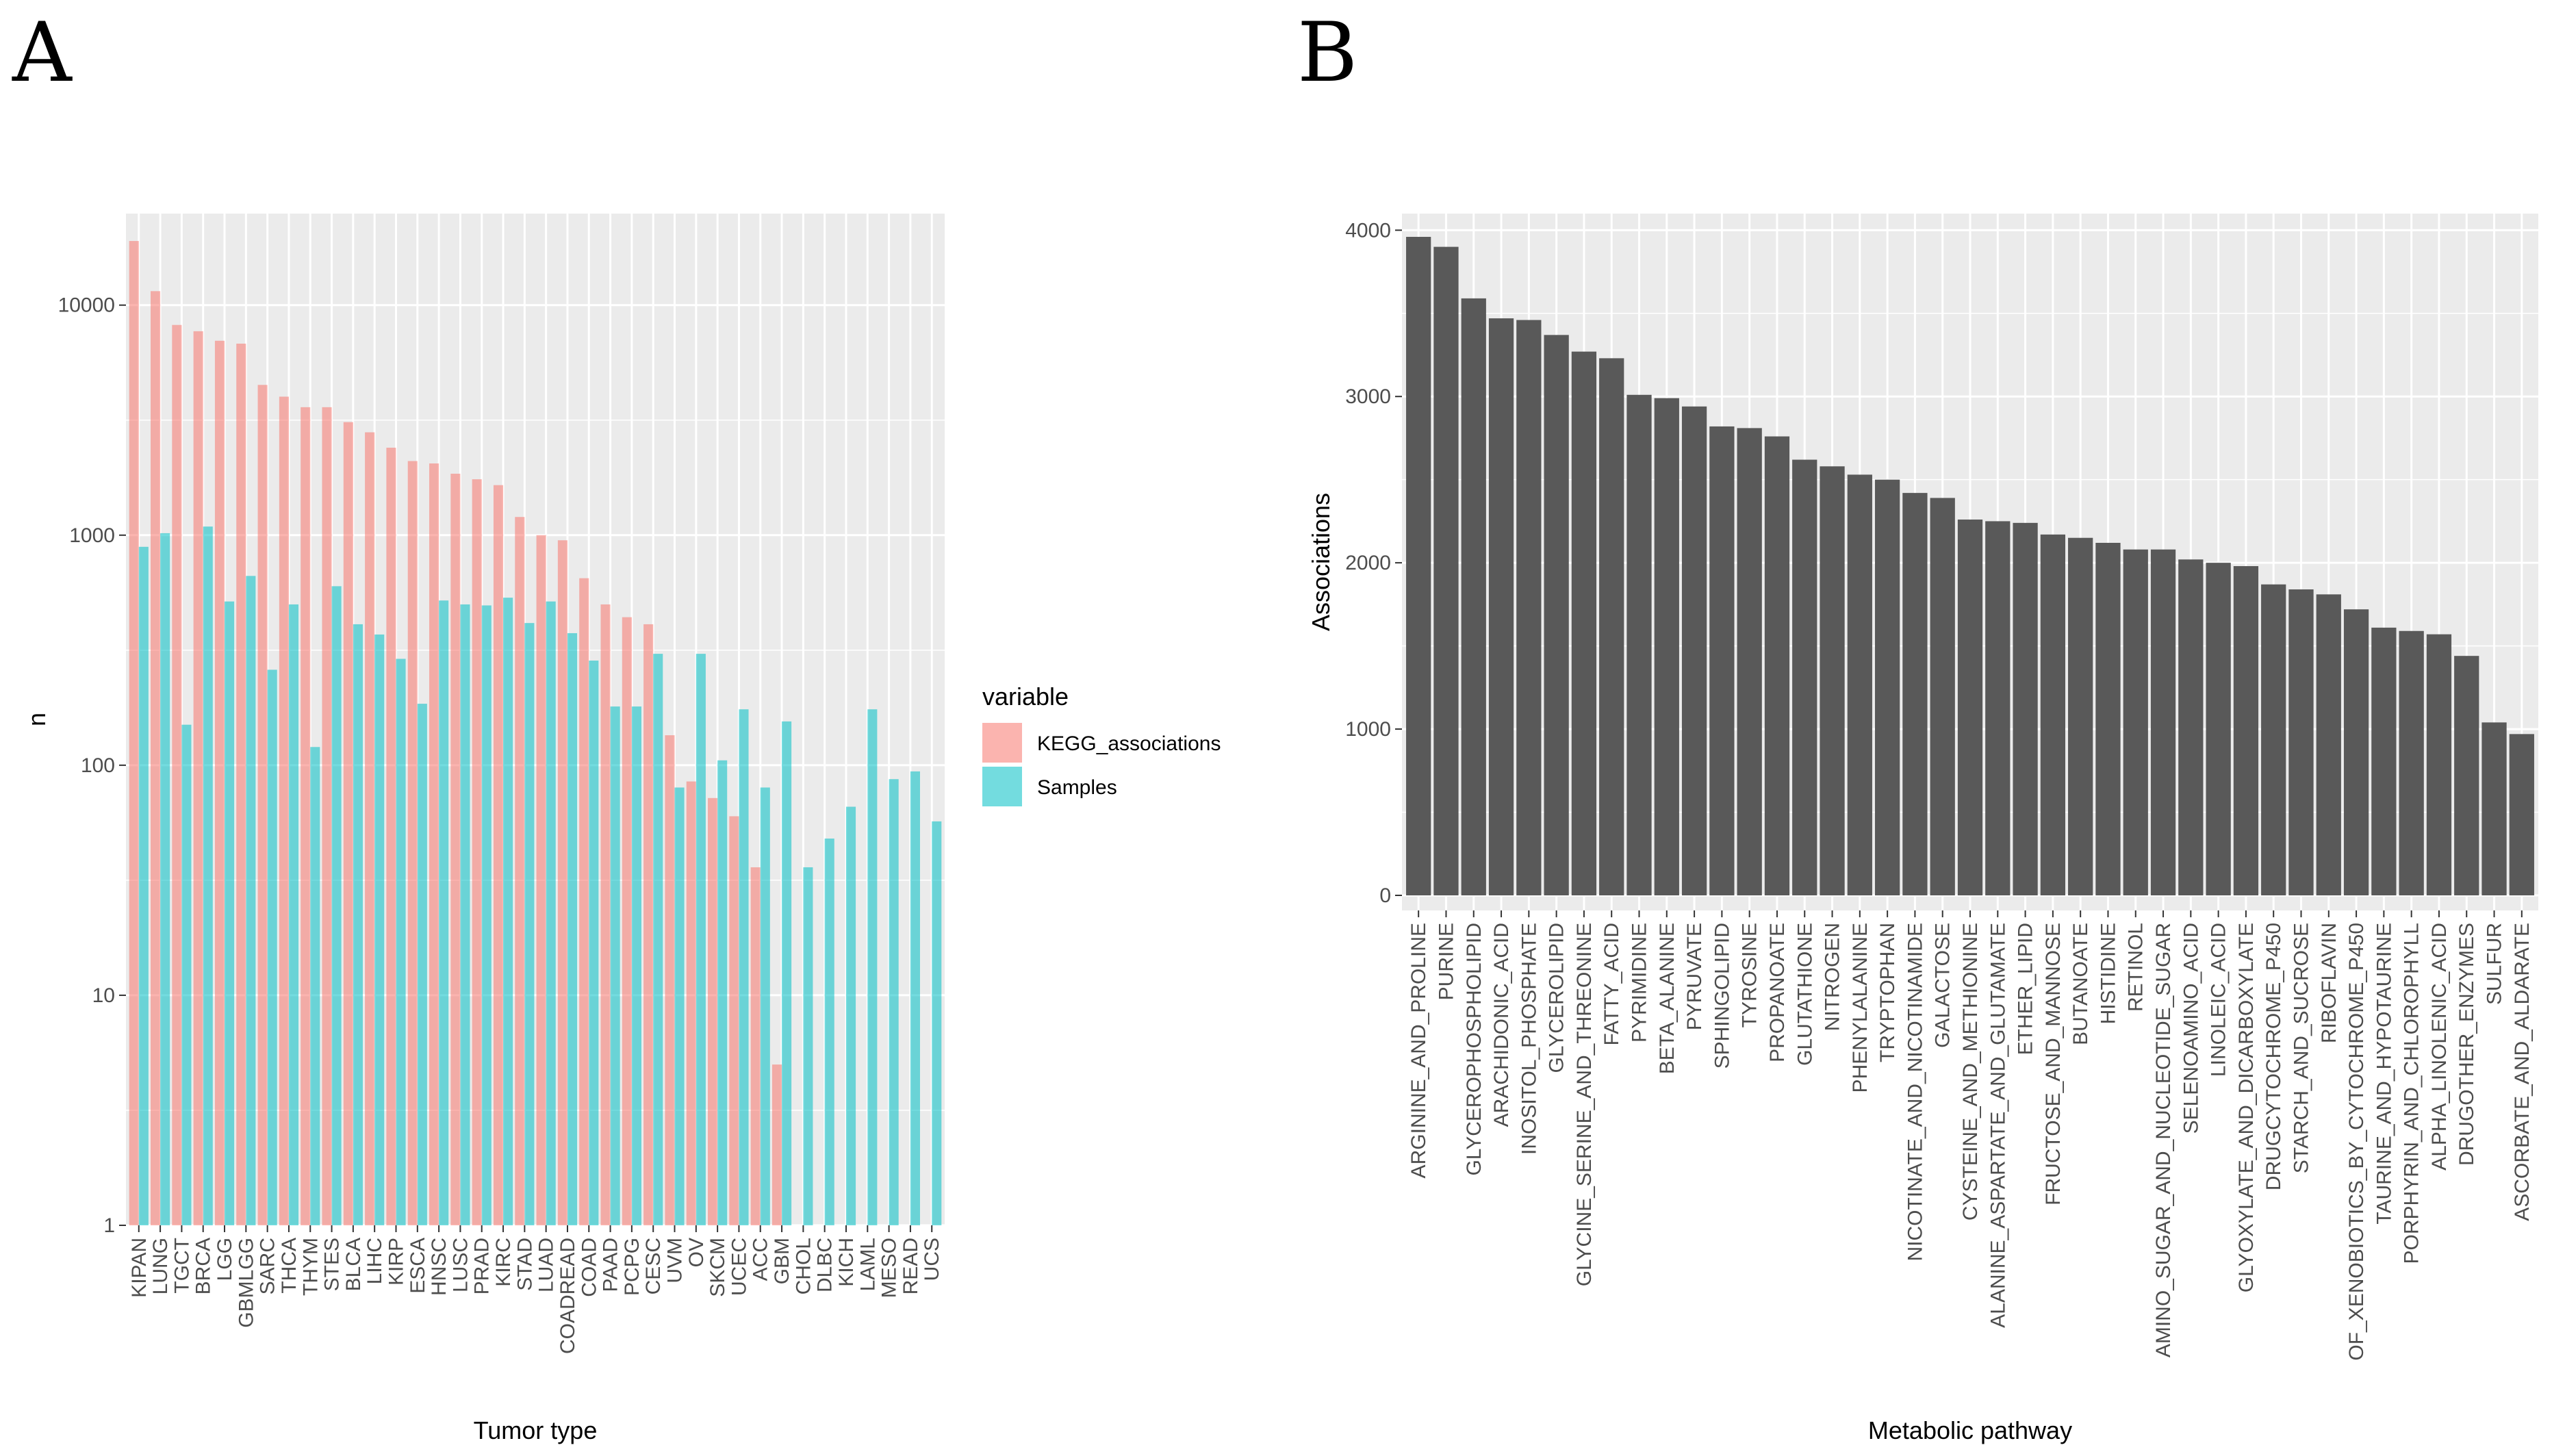  What do you see at coordinates (1473, 596) in the screenshot?
I see `bar-glycerophospholipid` at bounding box center [1473, 596].